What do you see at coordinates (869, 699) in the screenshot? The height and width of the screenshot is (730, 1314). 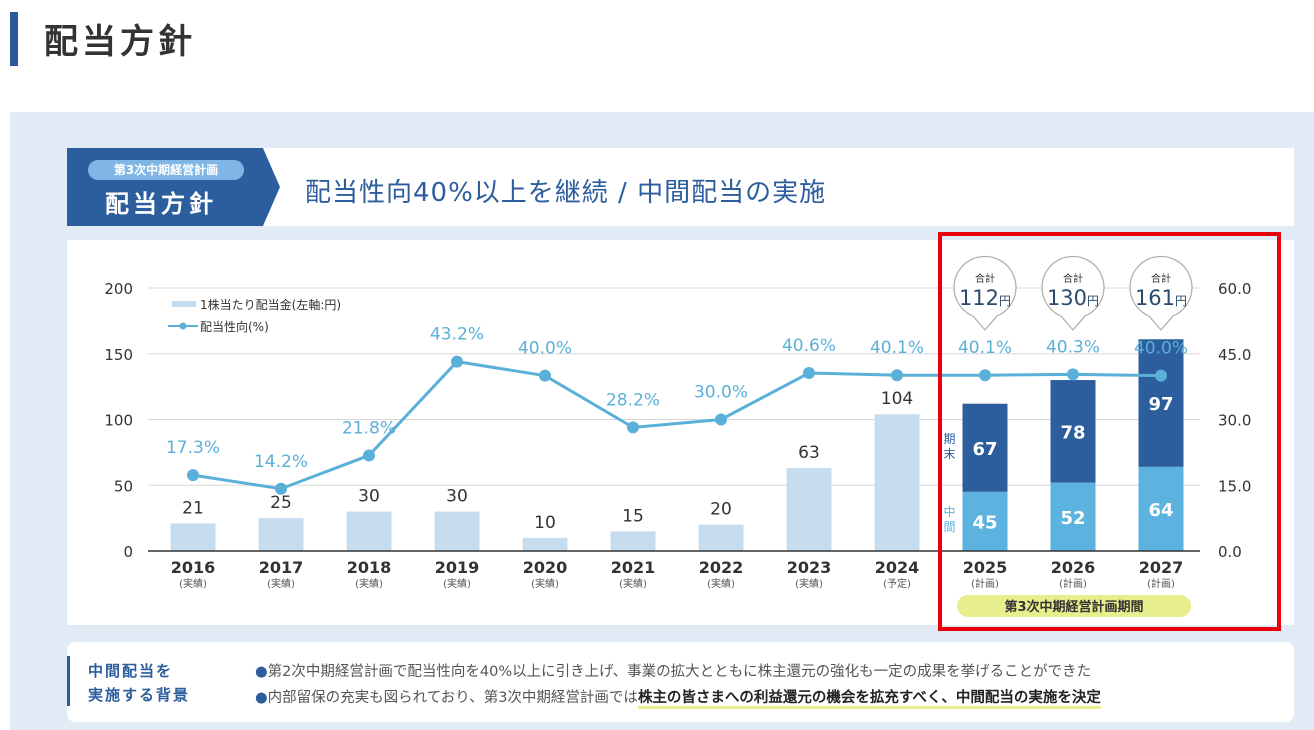 I see `line2-emphasis: 株主の皆さまへの利益還元の機会を拡充すべく、中間配当の実施を決定` at bounding box center [869, 699].